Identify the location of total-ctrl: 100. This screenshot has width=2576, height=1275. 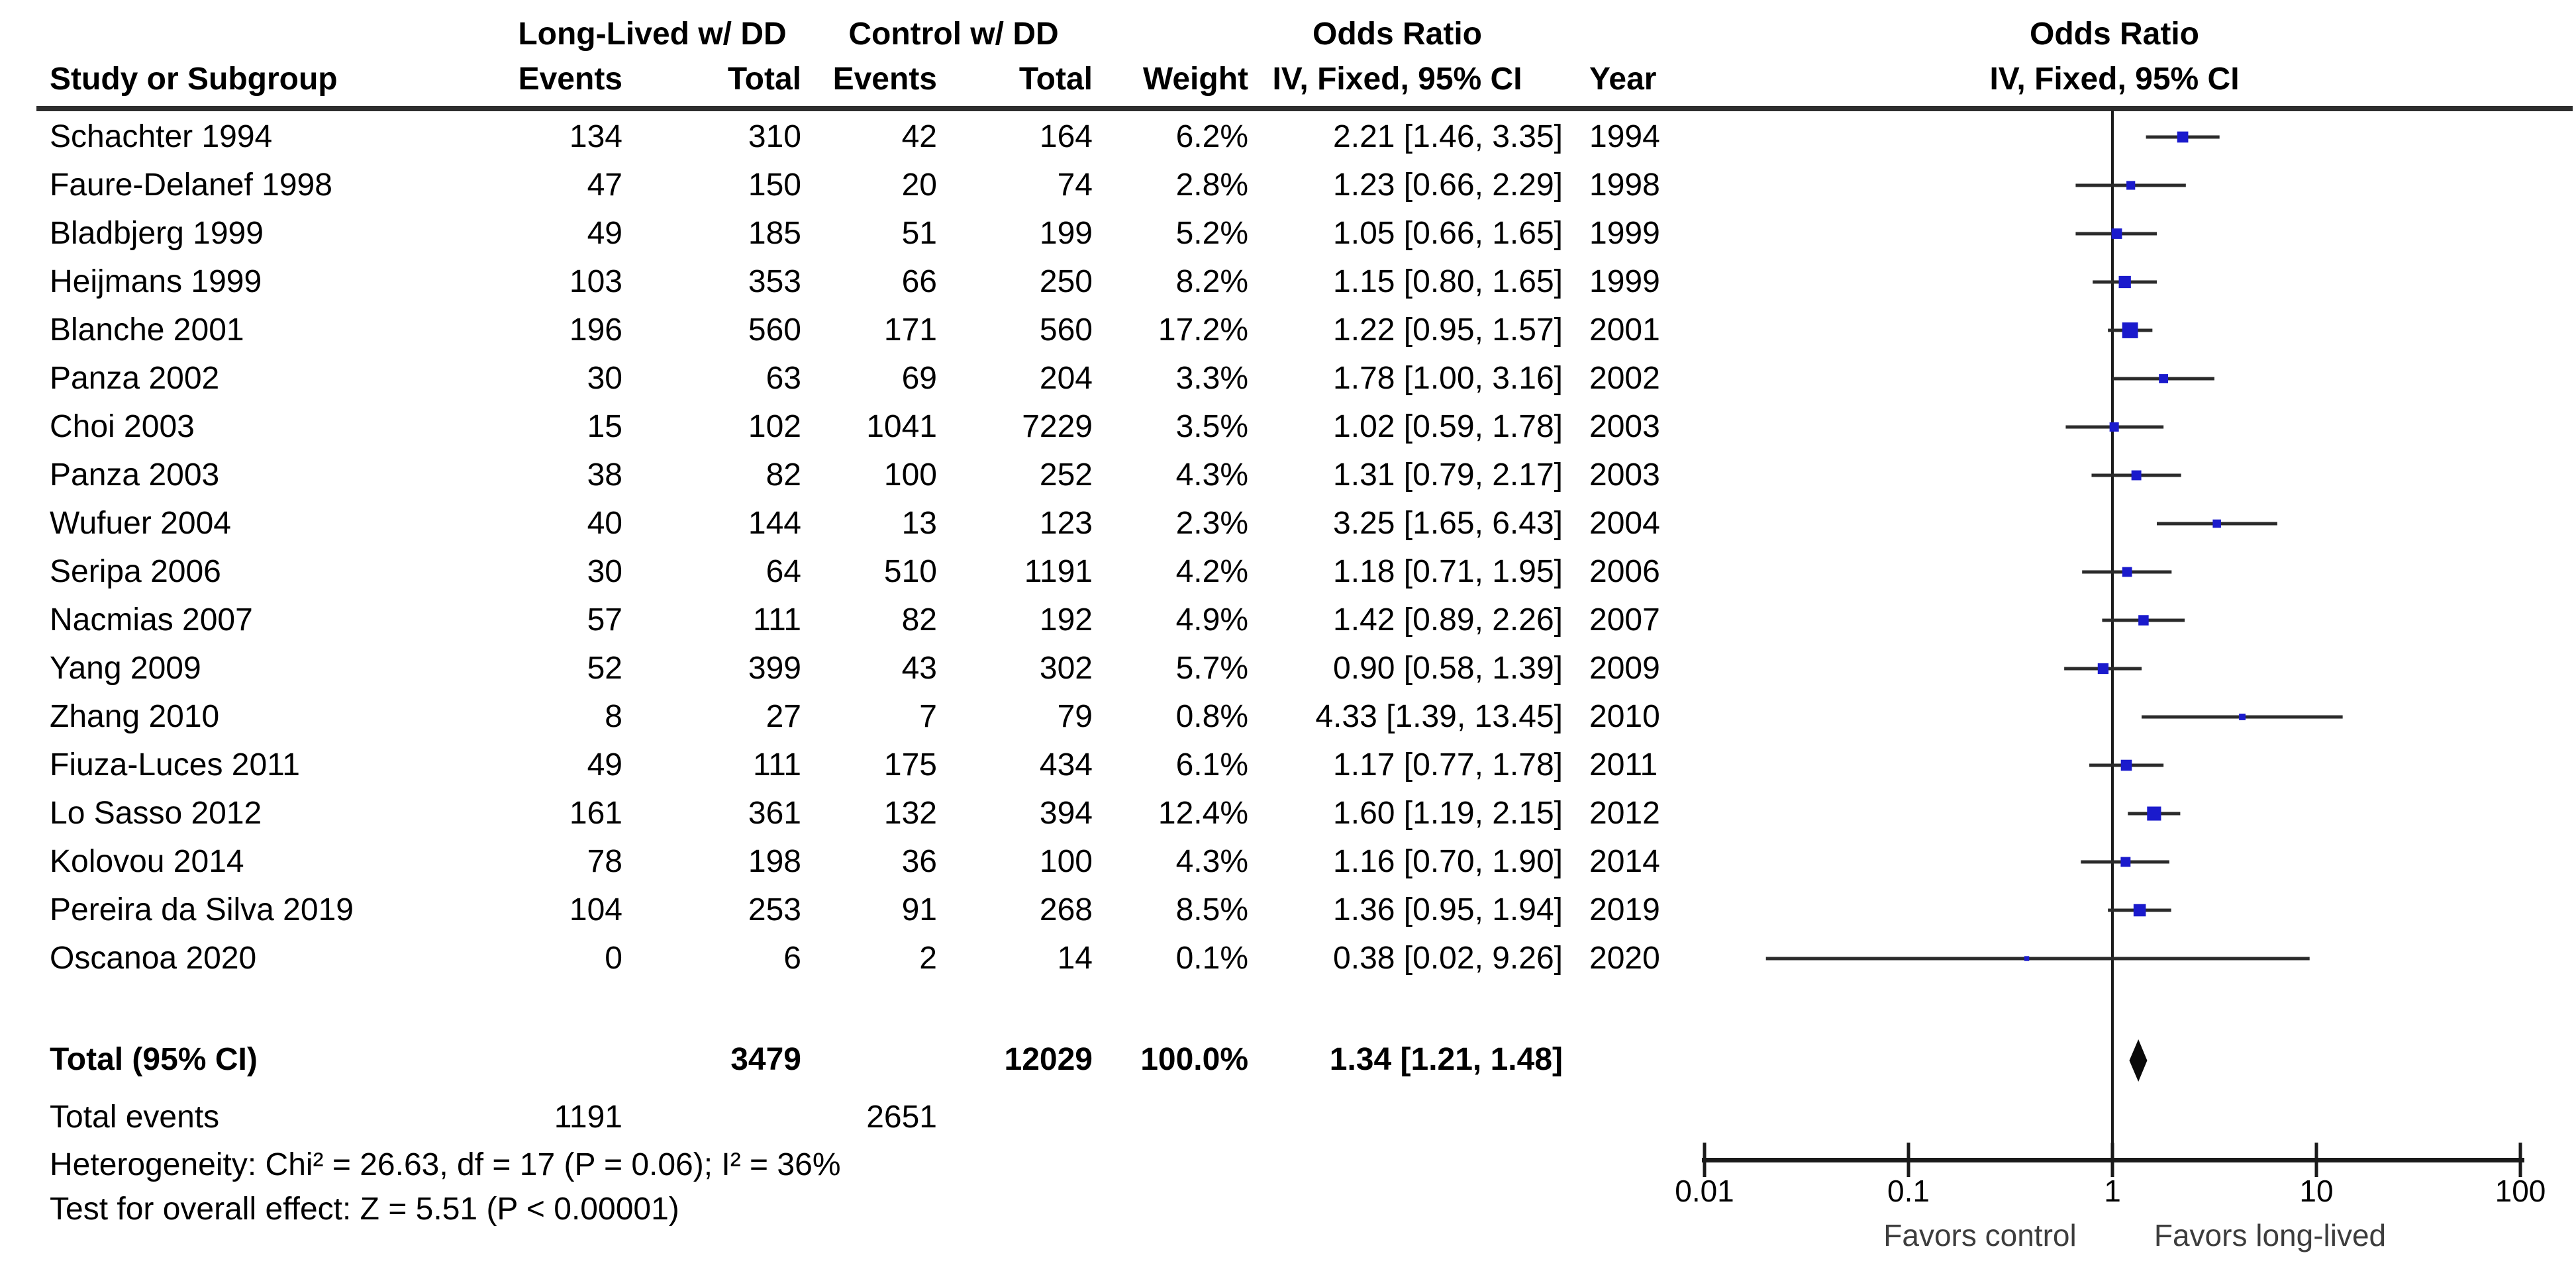
(1066, 861).